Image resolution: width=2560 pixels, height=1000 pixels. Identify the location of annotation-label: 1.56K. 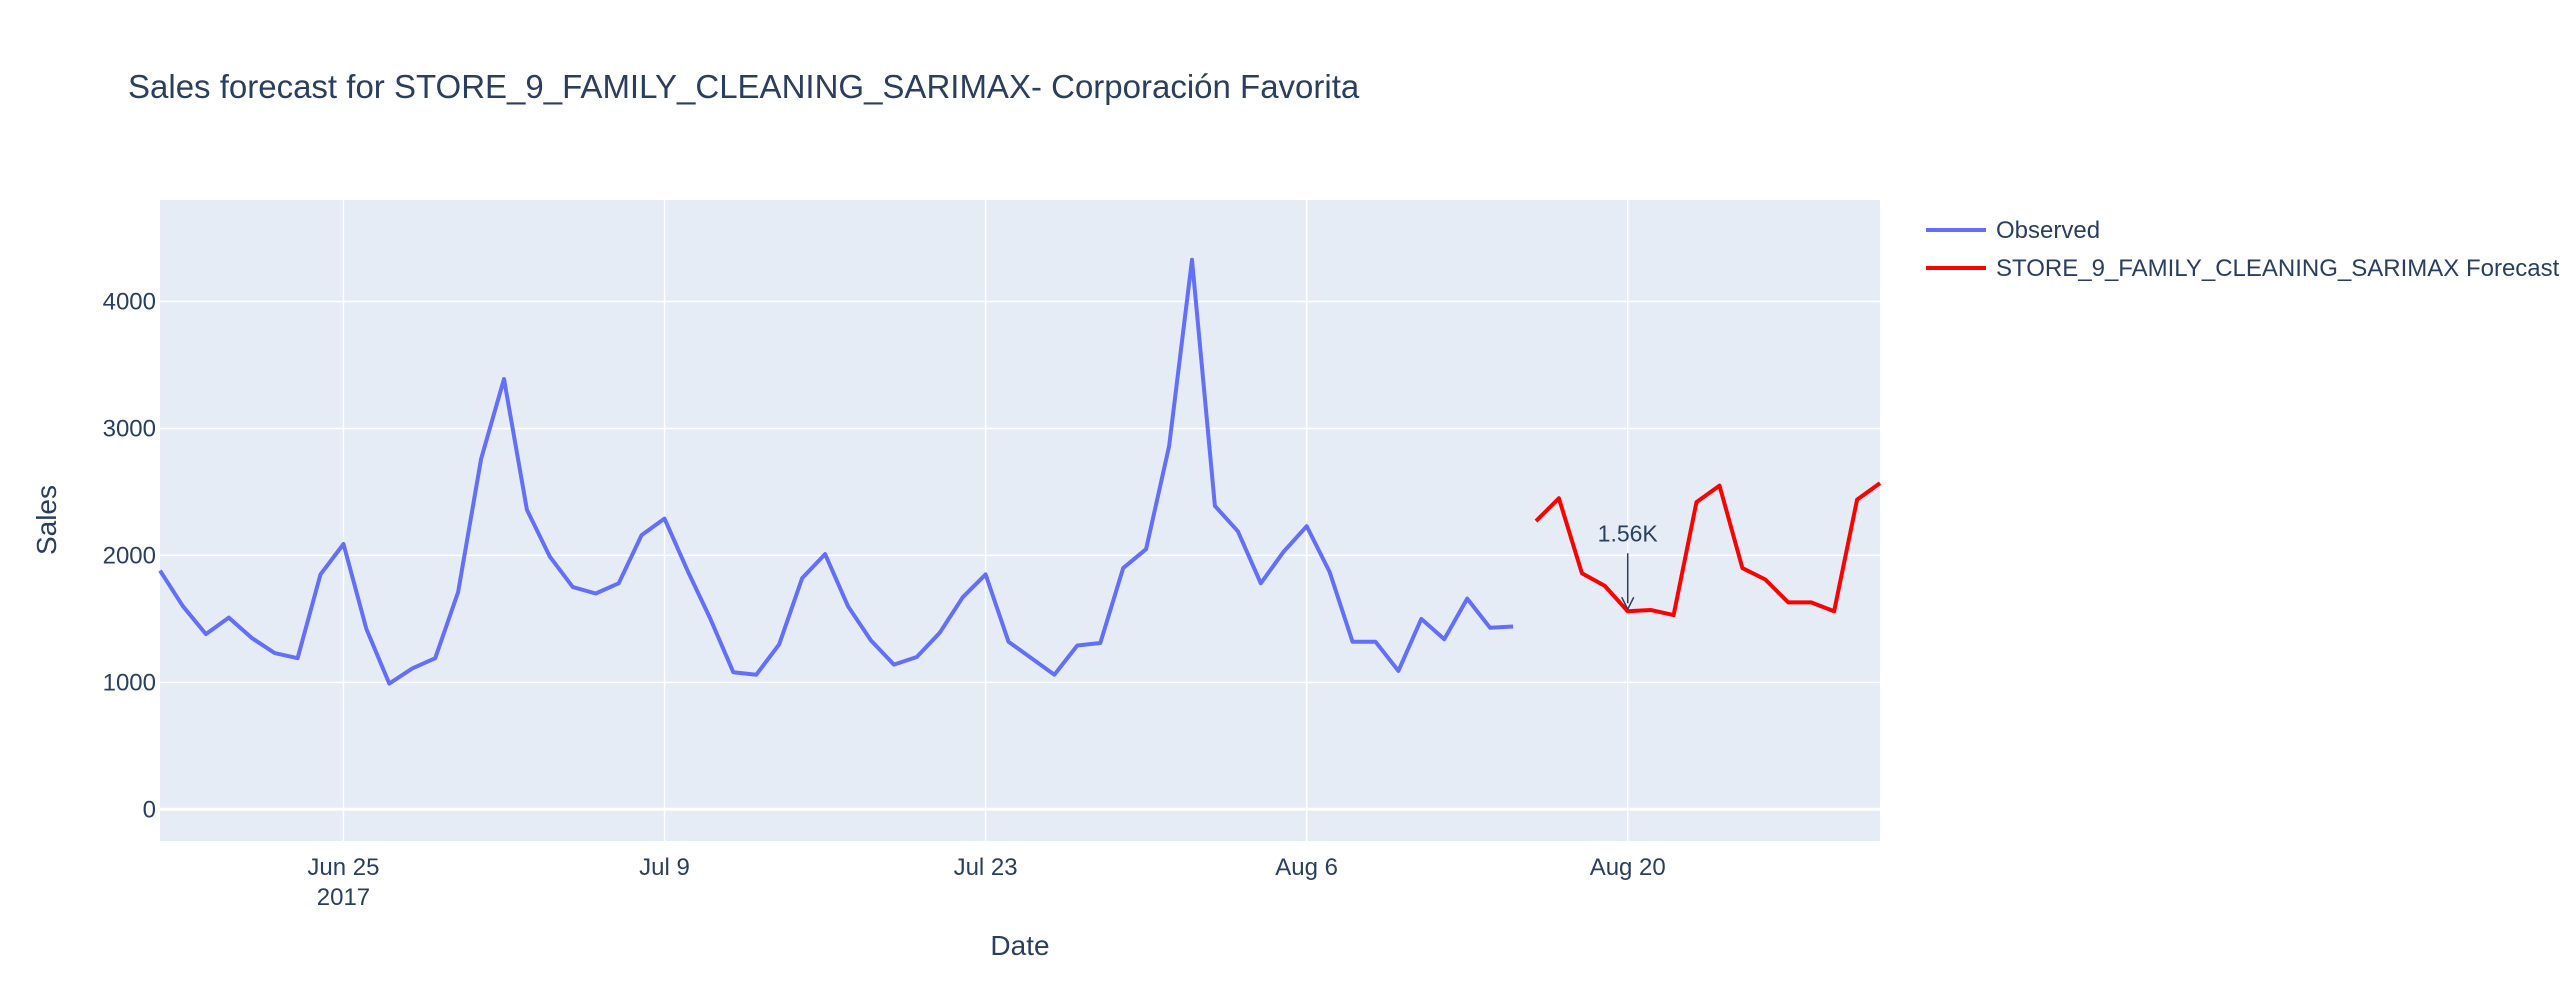
(1628, 533).